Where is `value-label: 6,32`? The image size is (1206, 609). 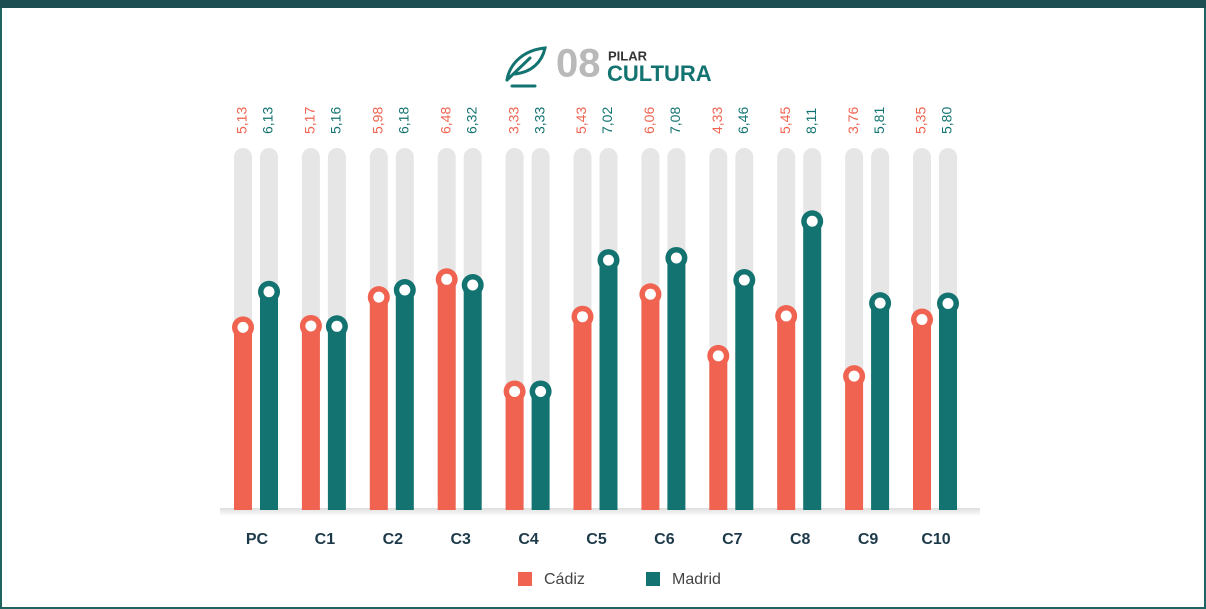
value-label: 6,32 is located at coordinates (471, 120).